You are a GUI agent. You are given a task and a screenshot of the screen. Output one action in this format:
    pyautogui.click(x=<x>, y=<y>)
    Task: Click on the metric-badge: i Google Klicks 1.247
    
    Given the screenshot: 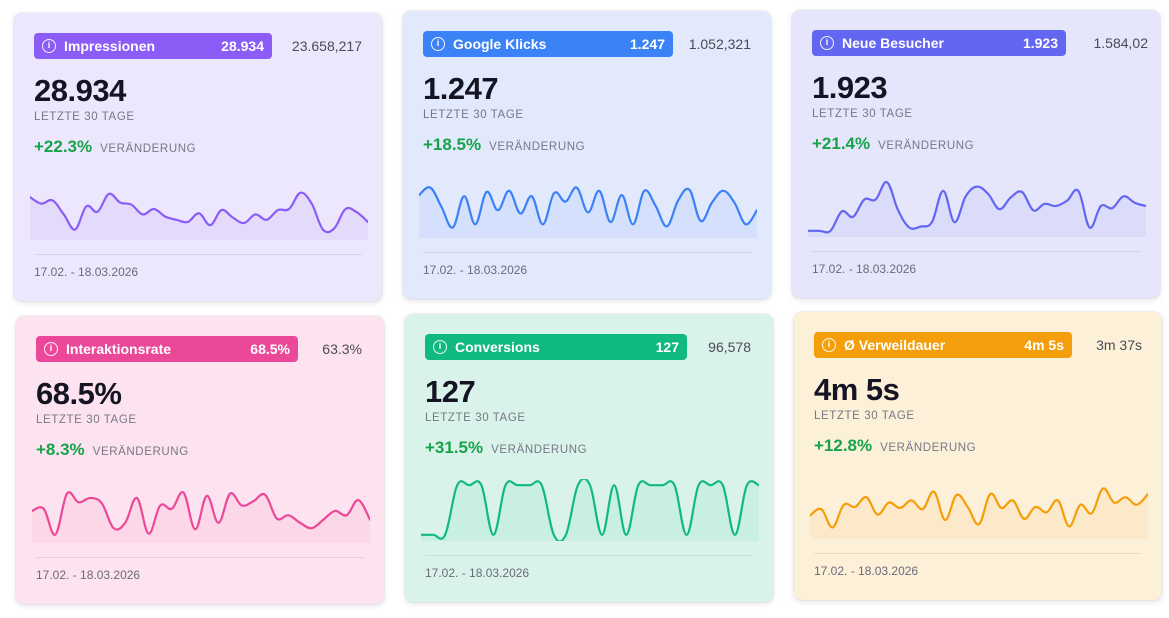 What is the action you would take?
    pyautogui.click(x=548, y=44)
    